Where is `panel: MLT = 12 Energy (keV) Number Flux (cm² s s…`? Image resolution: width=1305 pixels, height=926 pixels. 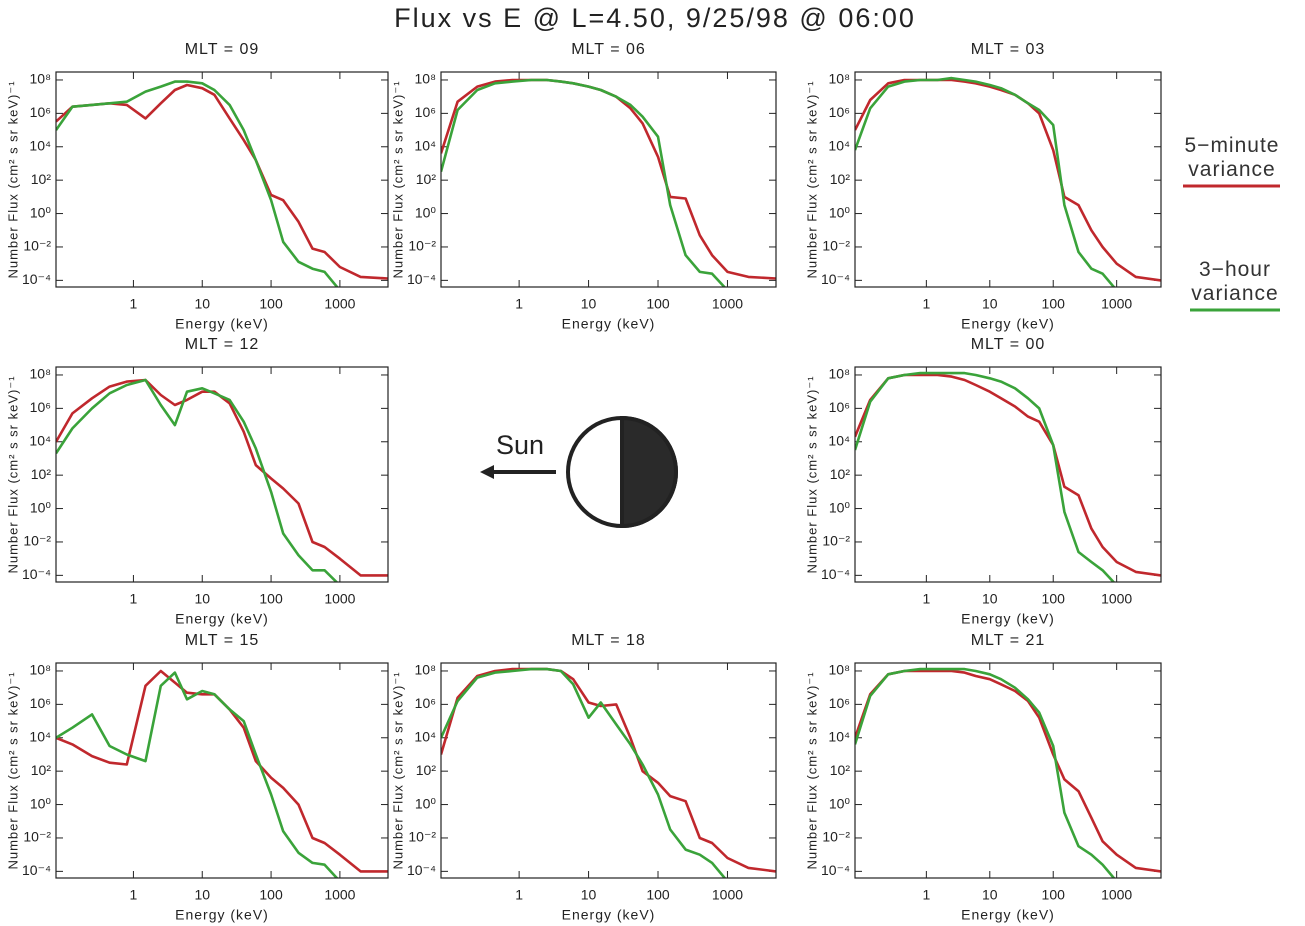
panel: MLT = 12 Energy (keV) Number Flux (cm² s s… is located at coordinates (197, 481).